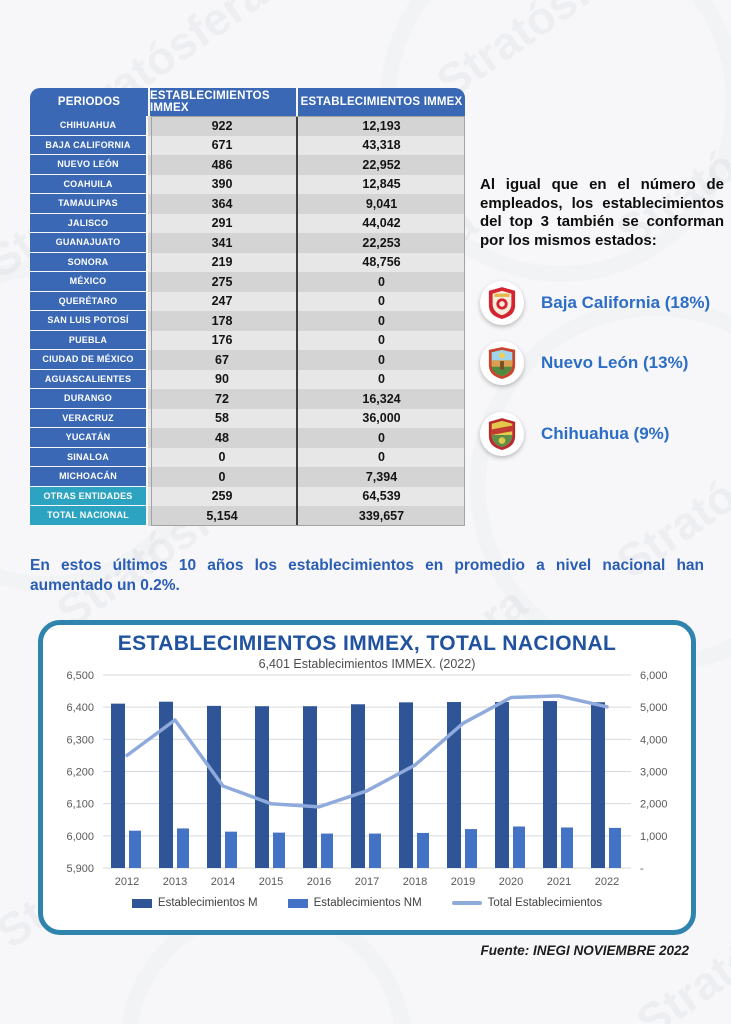  I want to click on table-row: TAMAULIPAS 364 9,041, so click(247, 204).